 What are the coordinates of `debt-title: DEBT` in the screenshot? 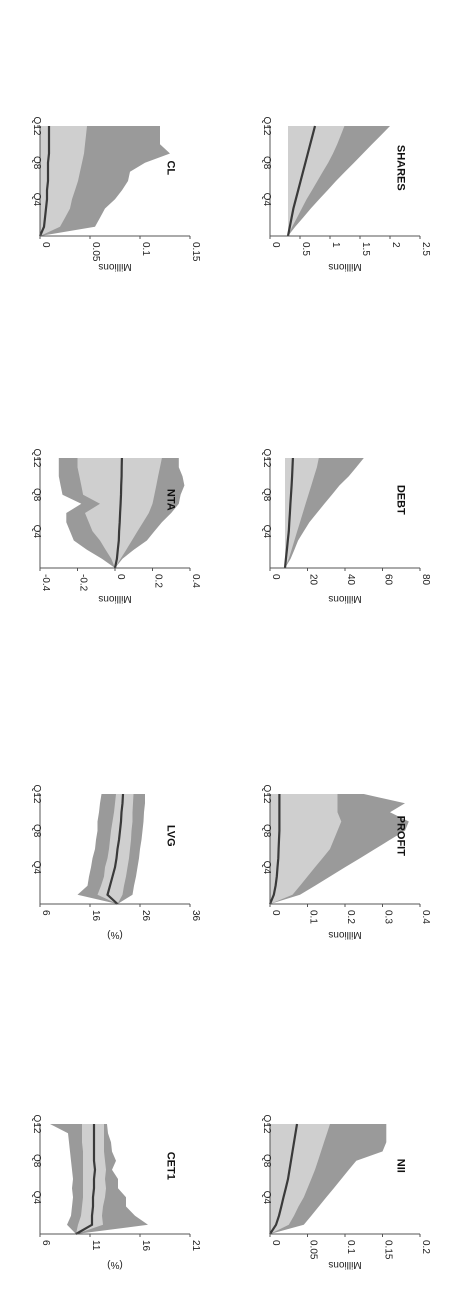 It's located at (401, 500).